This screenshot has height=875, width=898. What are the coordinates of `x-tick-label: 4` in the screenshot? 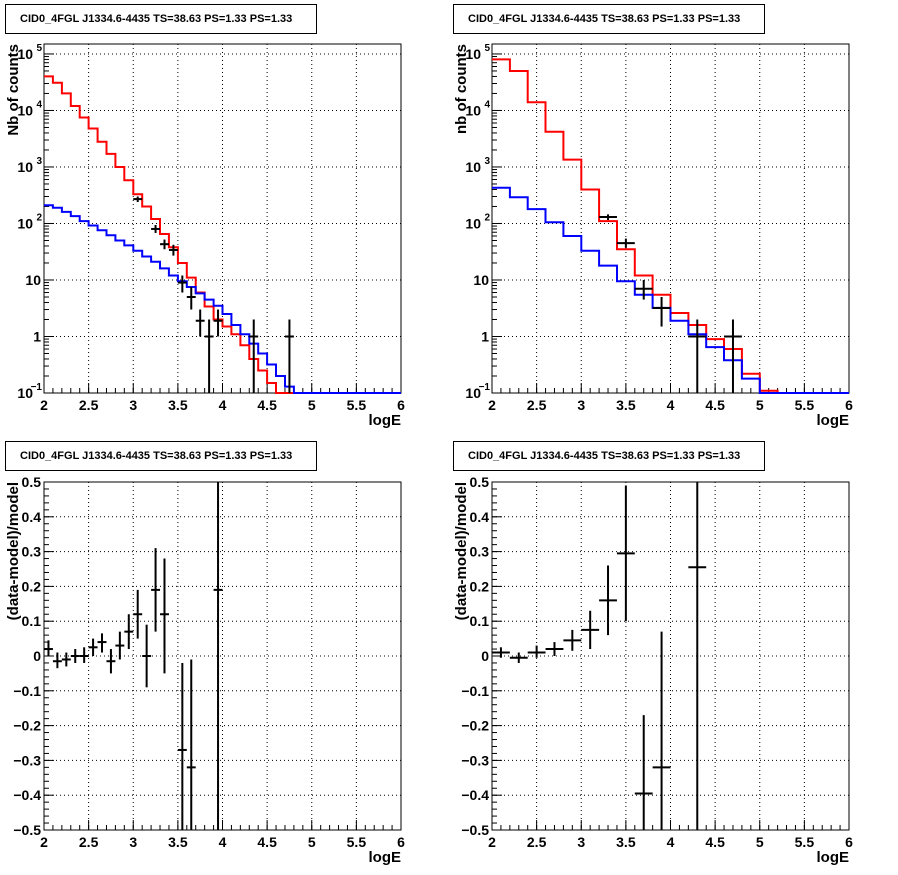 It's located at (671, 842).